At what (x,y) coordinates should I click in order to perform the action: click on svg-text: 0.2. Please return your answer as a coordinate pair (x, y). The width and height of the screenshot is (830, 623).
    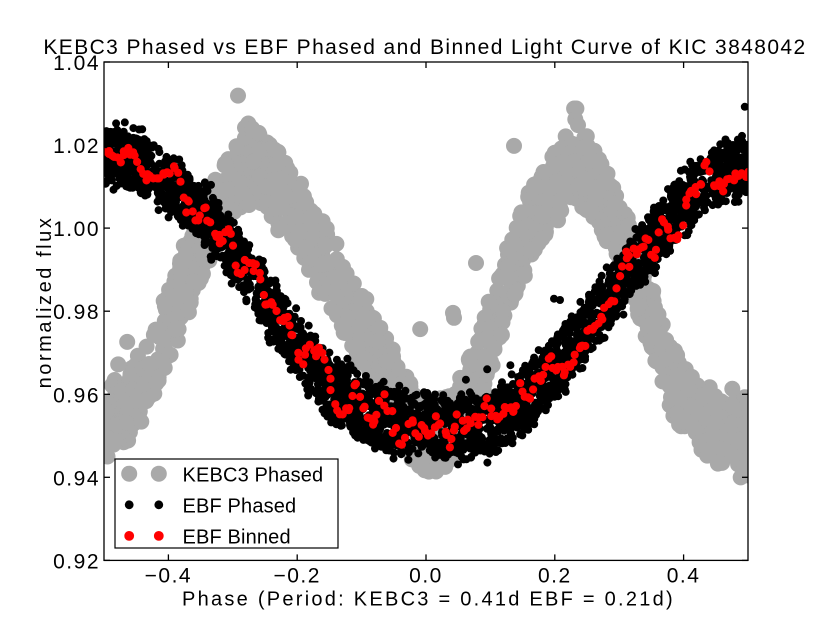
    Looking at the image, I should click on (555, 576).